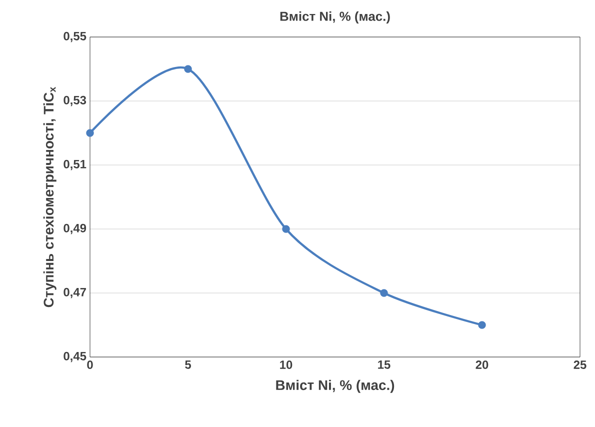 The height and width of the screenshot is (427, 595). Describe the element at coordinates (75, 165) in the screenshot. I see `y-tick-label: 0,51` at that location.